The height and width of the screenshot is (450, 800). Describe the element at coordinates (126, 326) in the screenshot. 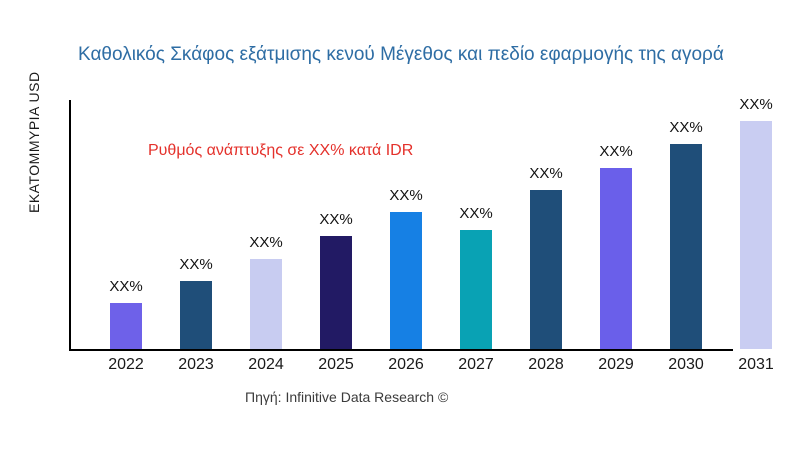

I see `bar-2022` at that location.